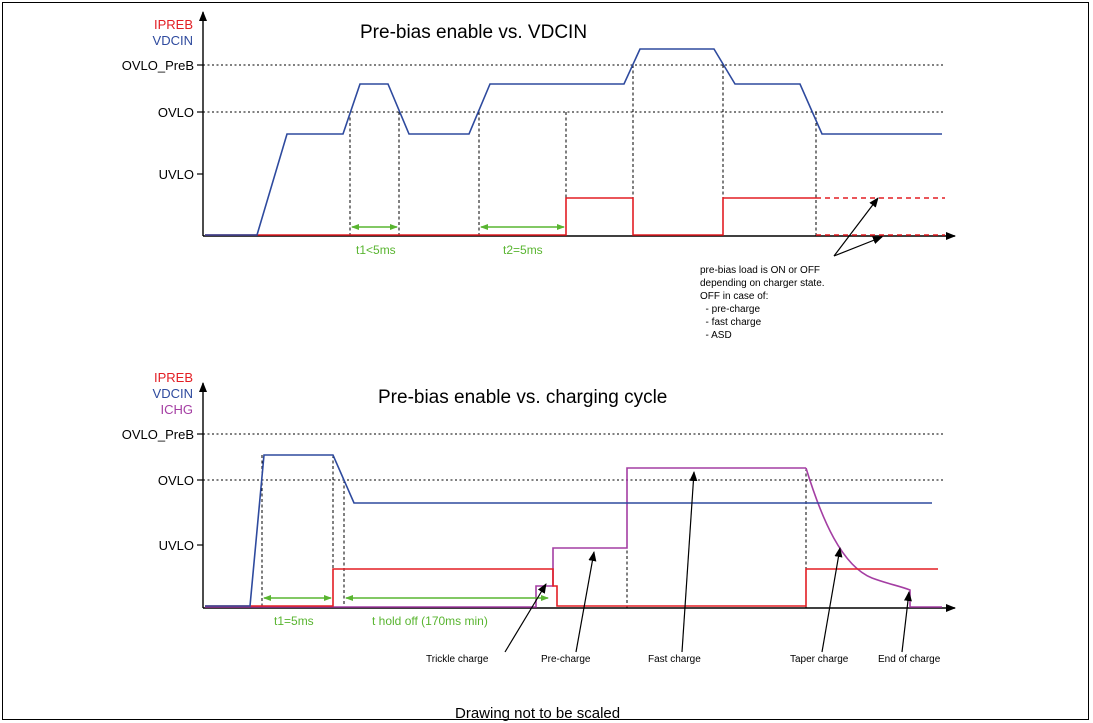  Describe the element at coordinates (716, 335) in the screenshot. I see `svg-text: - ASD` at that location.